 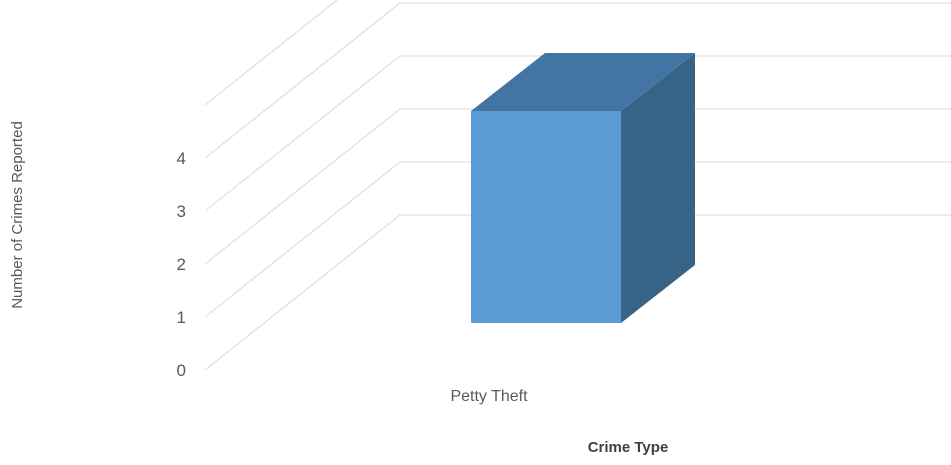 I want to click on y-tick-label: 2, so click(x=181, y=264).